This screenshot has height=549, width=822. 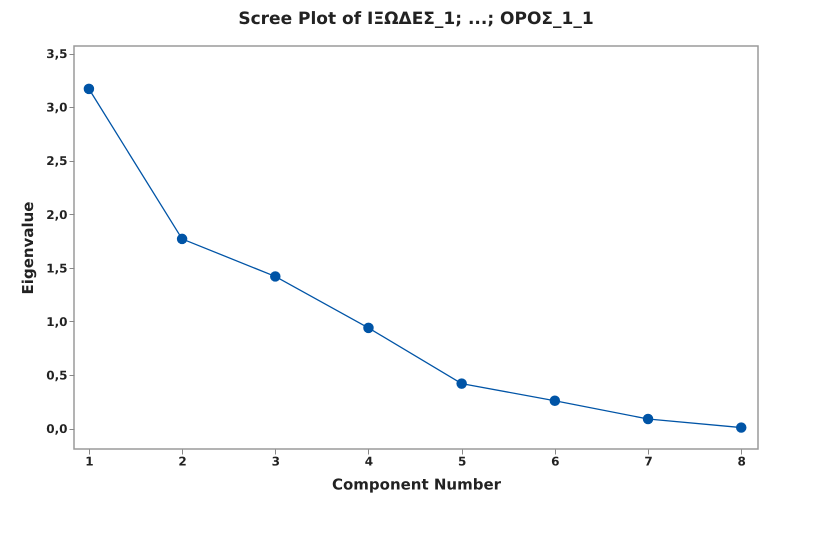 What do you see at coordinates (369, 461) in the screenshot?
I see `x-tick-label: 4` at bounding box center [369, 461].